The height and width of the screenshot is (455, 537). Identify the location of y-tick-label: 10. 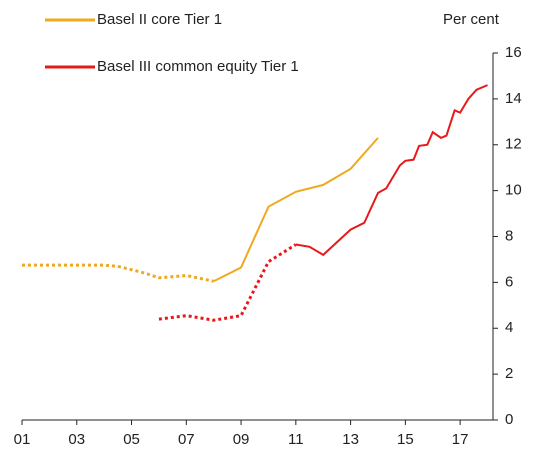
(513, 190).